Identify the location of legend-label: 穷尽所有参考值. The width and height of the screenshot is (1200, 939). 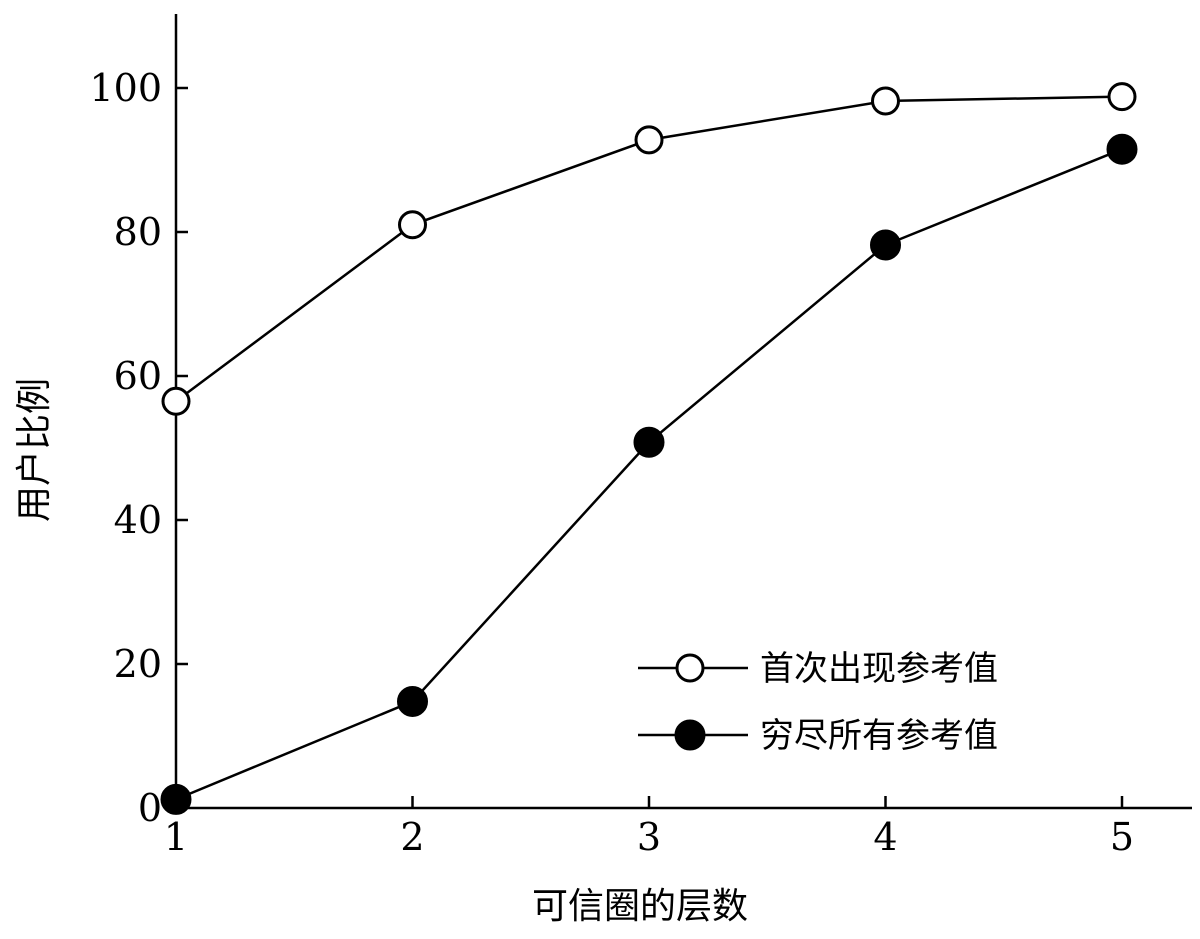
(879, 736).